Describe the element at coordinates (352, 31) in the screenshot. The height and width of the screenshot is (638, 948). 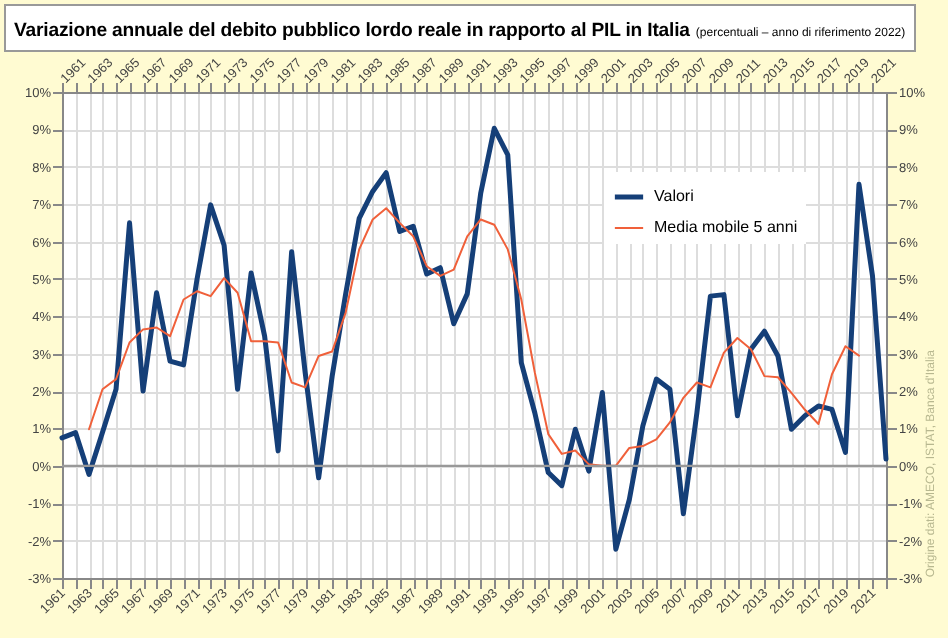
I see `chart-title: Variazione annuale del debito pubblico lordo reale in rapporto al PIL in Italia` at that location.